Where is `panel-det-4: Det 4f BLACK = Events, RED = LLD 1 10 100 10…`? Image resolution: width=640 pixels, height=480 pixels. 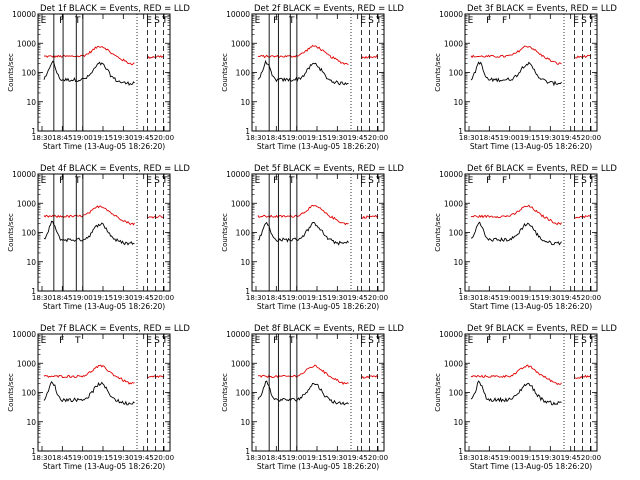 panel-det-4: Det 4f BLACK = Events, RED = LLD 1 10 100 10… is located at coordinates (98, 237).